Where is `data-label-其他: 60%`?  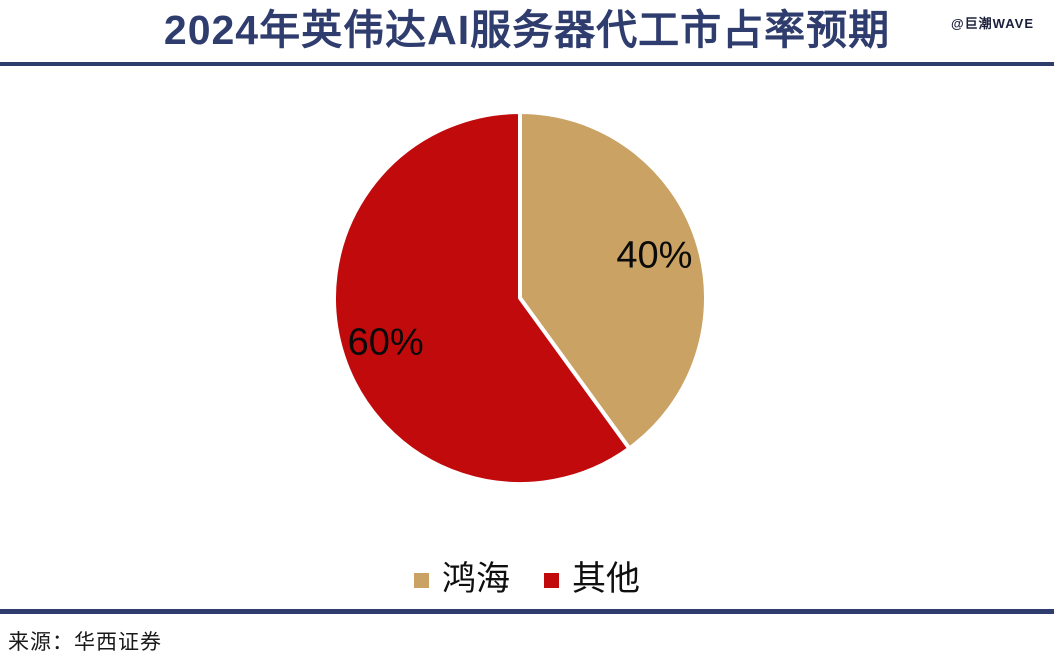
data-label-其他: 60% is located at coordinates (386, 343).